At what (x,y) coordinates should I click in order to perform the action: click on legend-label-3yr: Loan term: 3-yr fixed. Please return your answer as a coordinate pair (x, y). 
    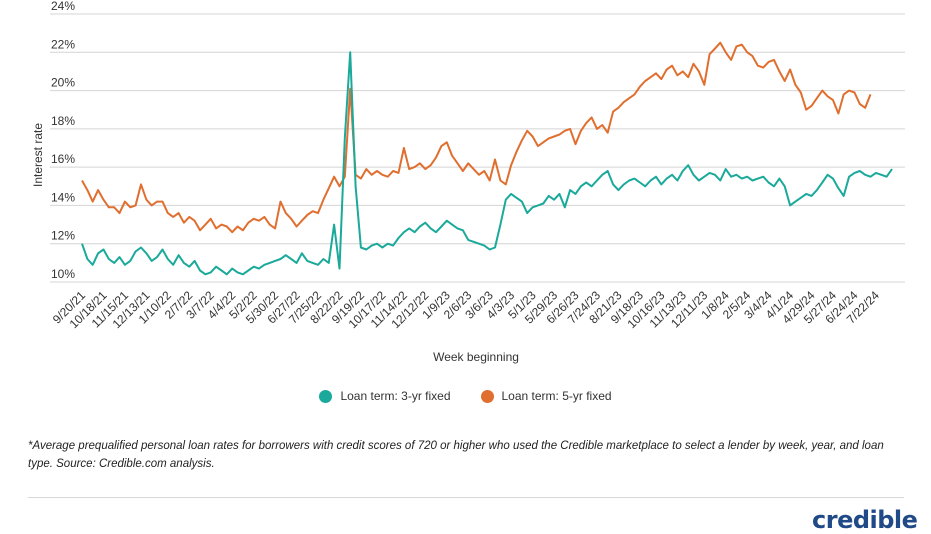
    Looking at the image, I should click on (395, 396).